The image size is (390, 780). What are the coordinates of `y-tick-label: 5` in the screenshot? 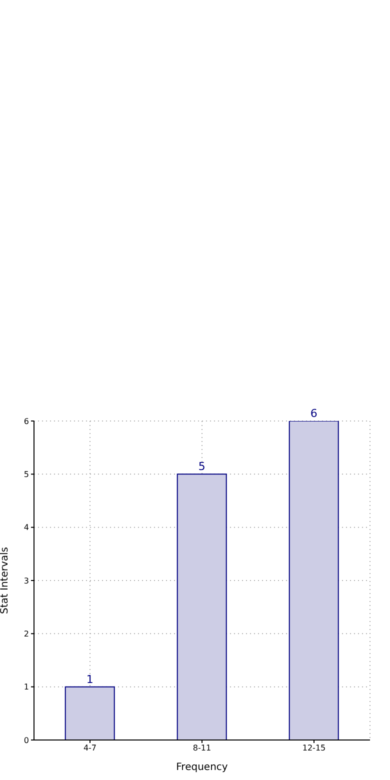 It's located at (26, 475).